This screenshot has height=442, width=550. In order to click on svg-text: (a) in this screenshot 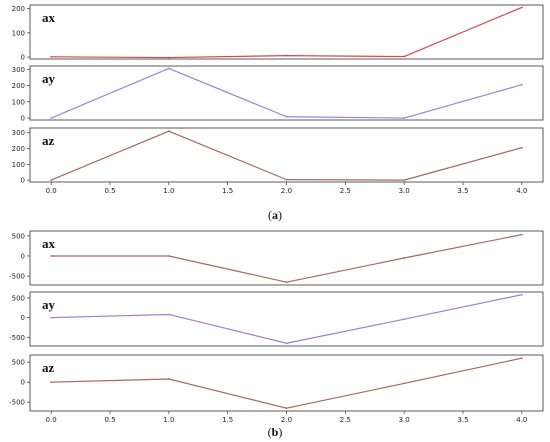, I will do `click(275, 215)`.